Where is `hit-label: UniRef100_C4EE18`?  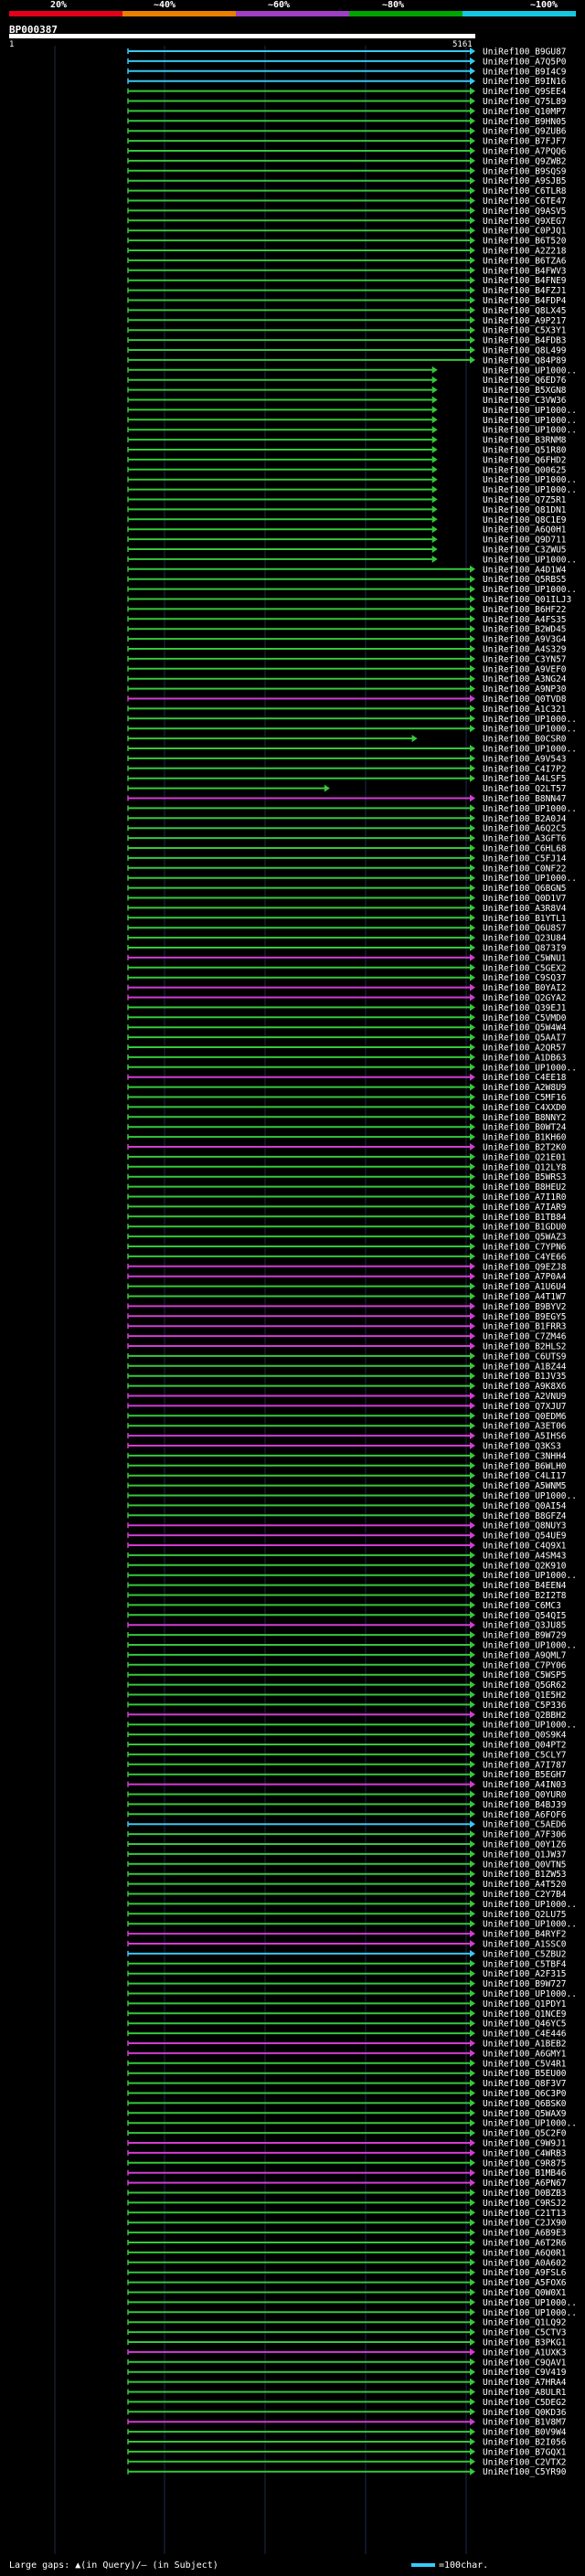 hit-label: UniRef100_C4EE18 is located at coordinates (525, 1078).